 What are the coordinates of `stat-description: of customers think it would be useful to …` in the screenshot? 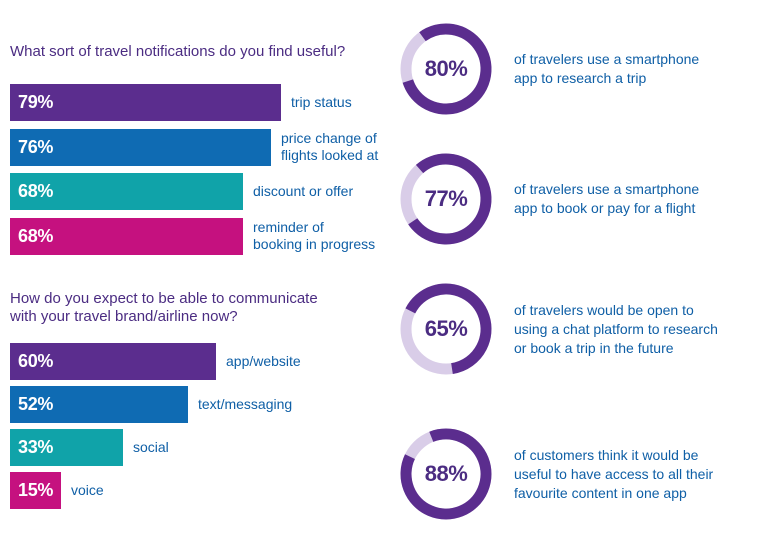 It's located at (634, 474).